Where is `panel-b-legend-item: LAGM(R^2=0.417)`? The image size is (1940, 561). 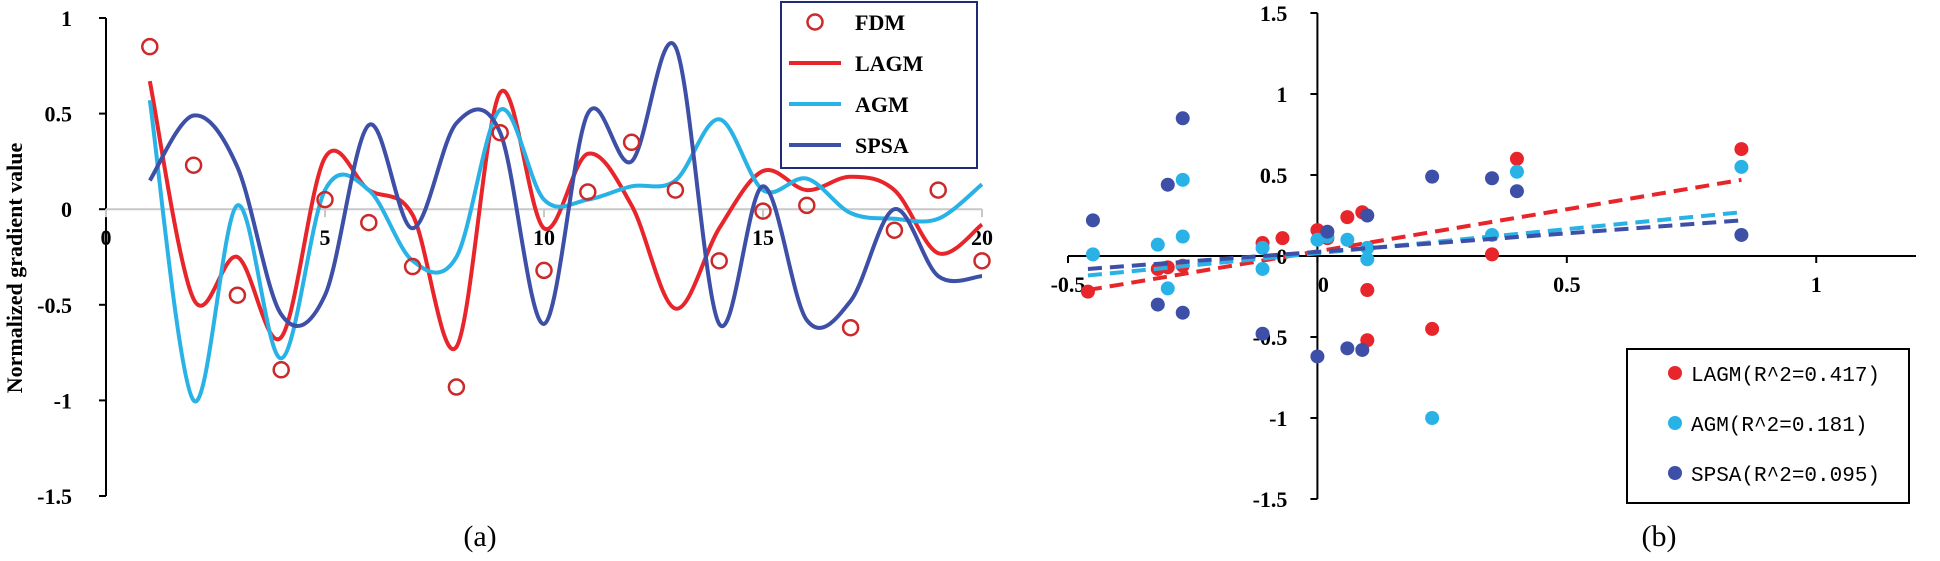
panel-b-legend-item: LAGM(R^2=0.417) is located at coordinates (1774, 376).